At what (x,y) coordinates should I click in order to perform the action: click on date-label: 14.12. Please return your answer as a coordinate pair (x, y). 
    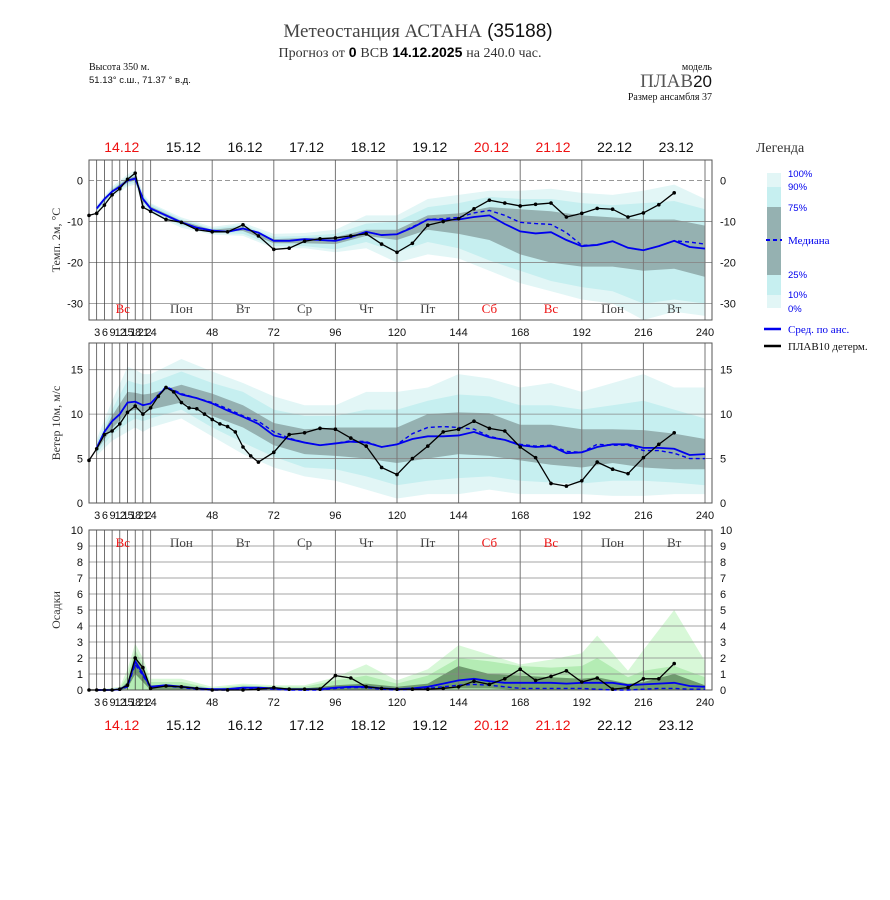
    Looking at the image, I should click on (121, 725).